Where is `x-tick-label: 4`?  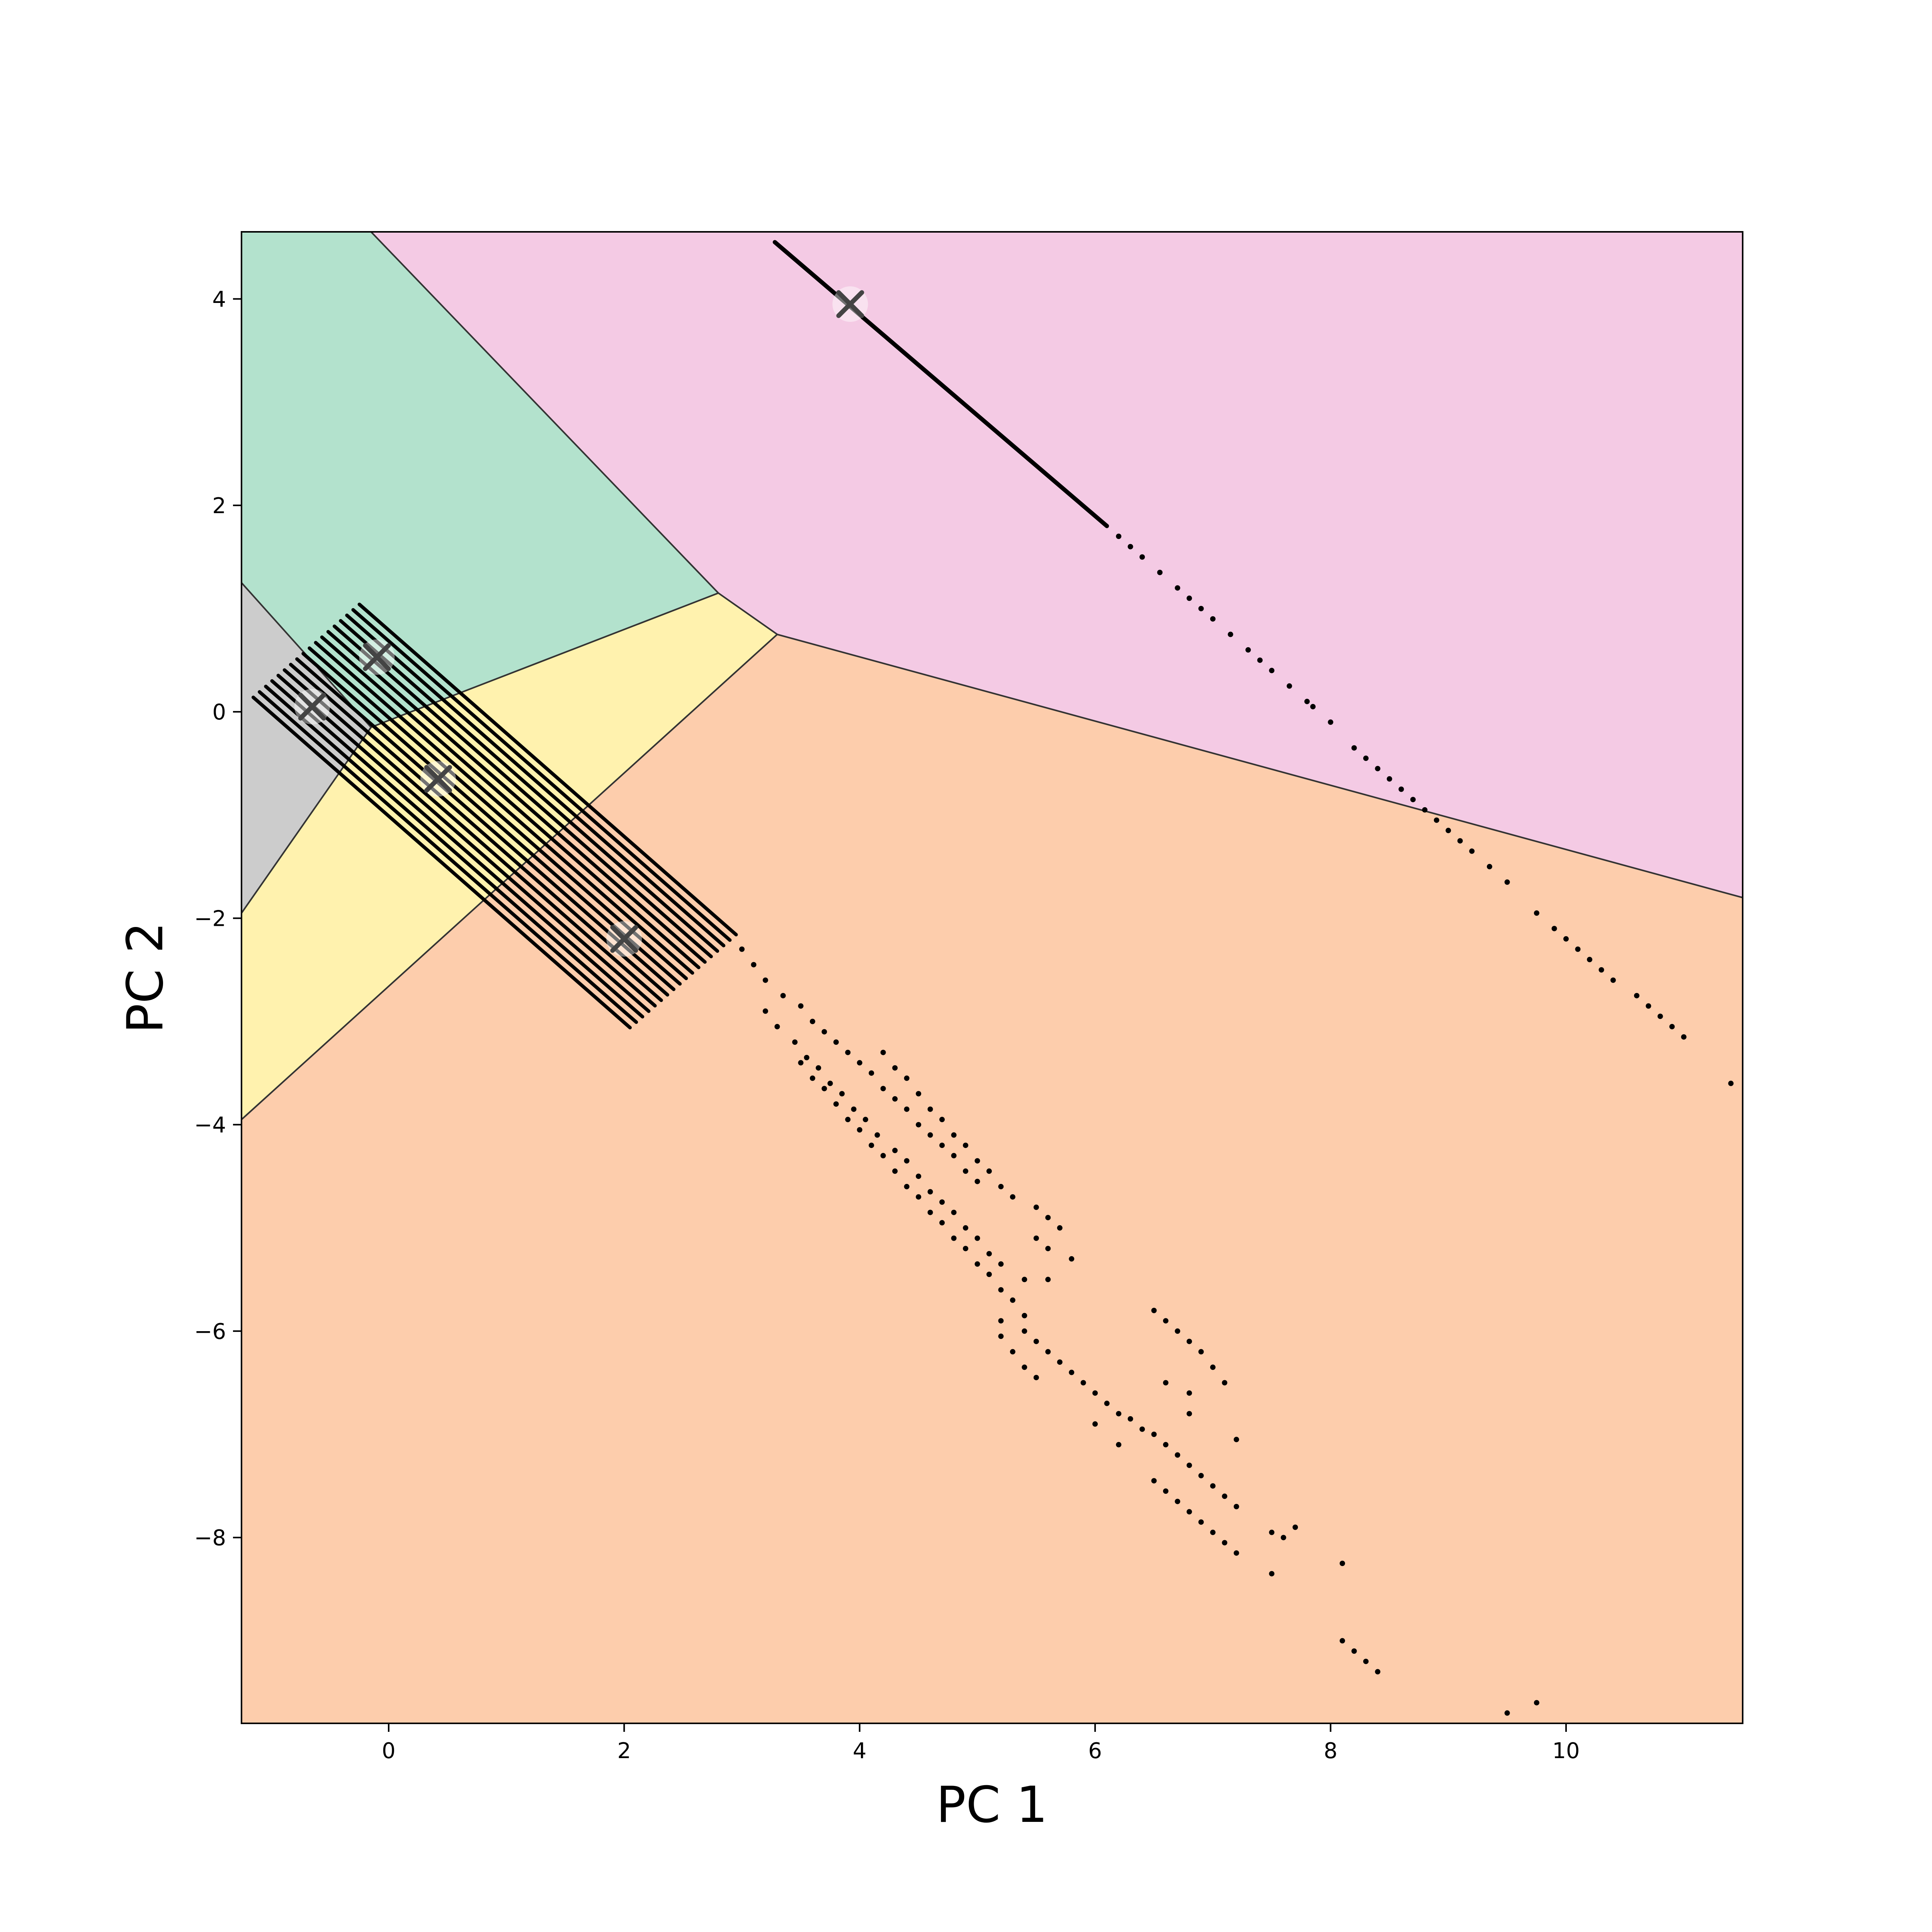
x-tick-label: 4 is located at coordinates (860, 1751).